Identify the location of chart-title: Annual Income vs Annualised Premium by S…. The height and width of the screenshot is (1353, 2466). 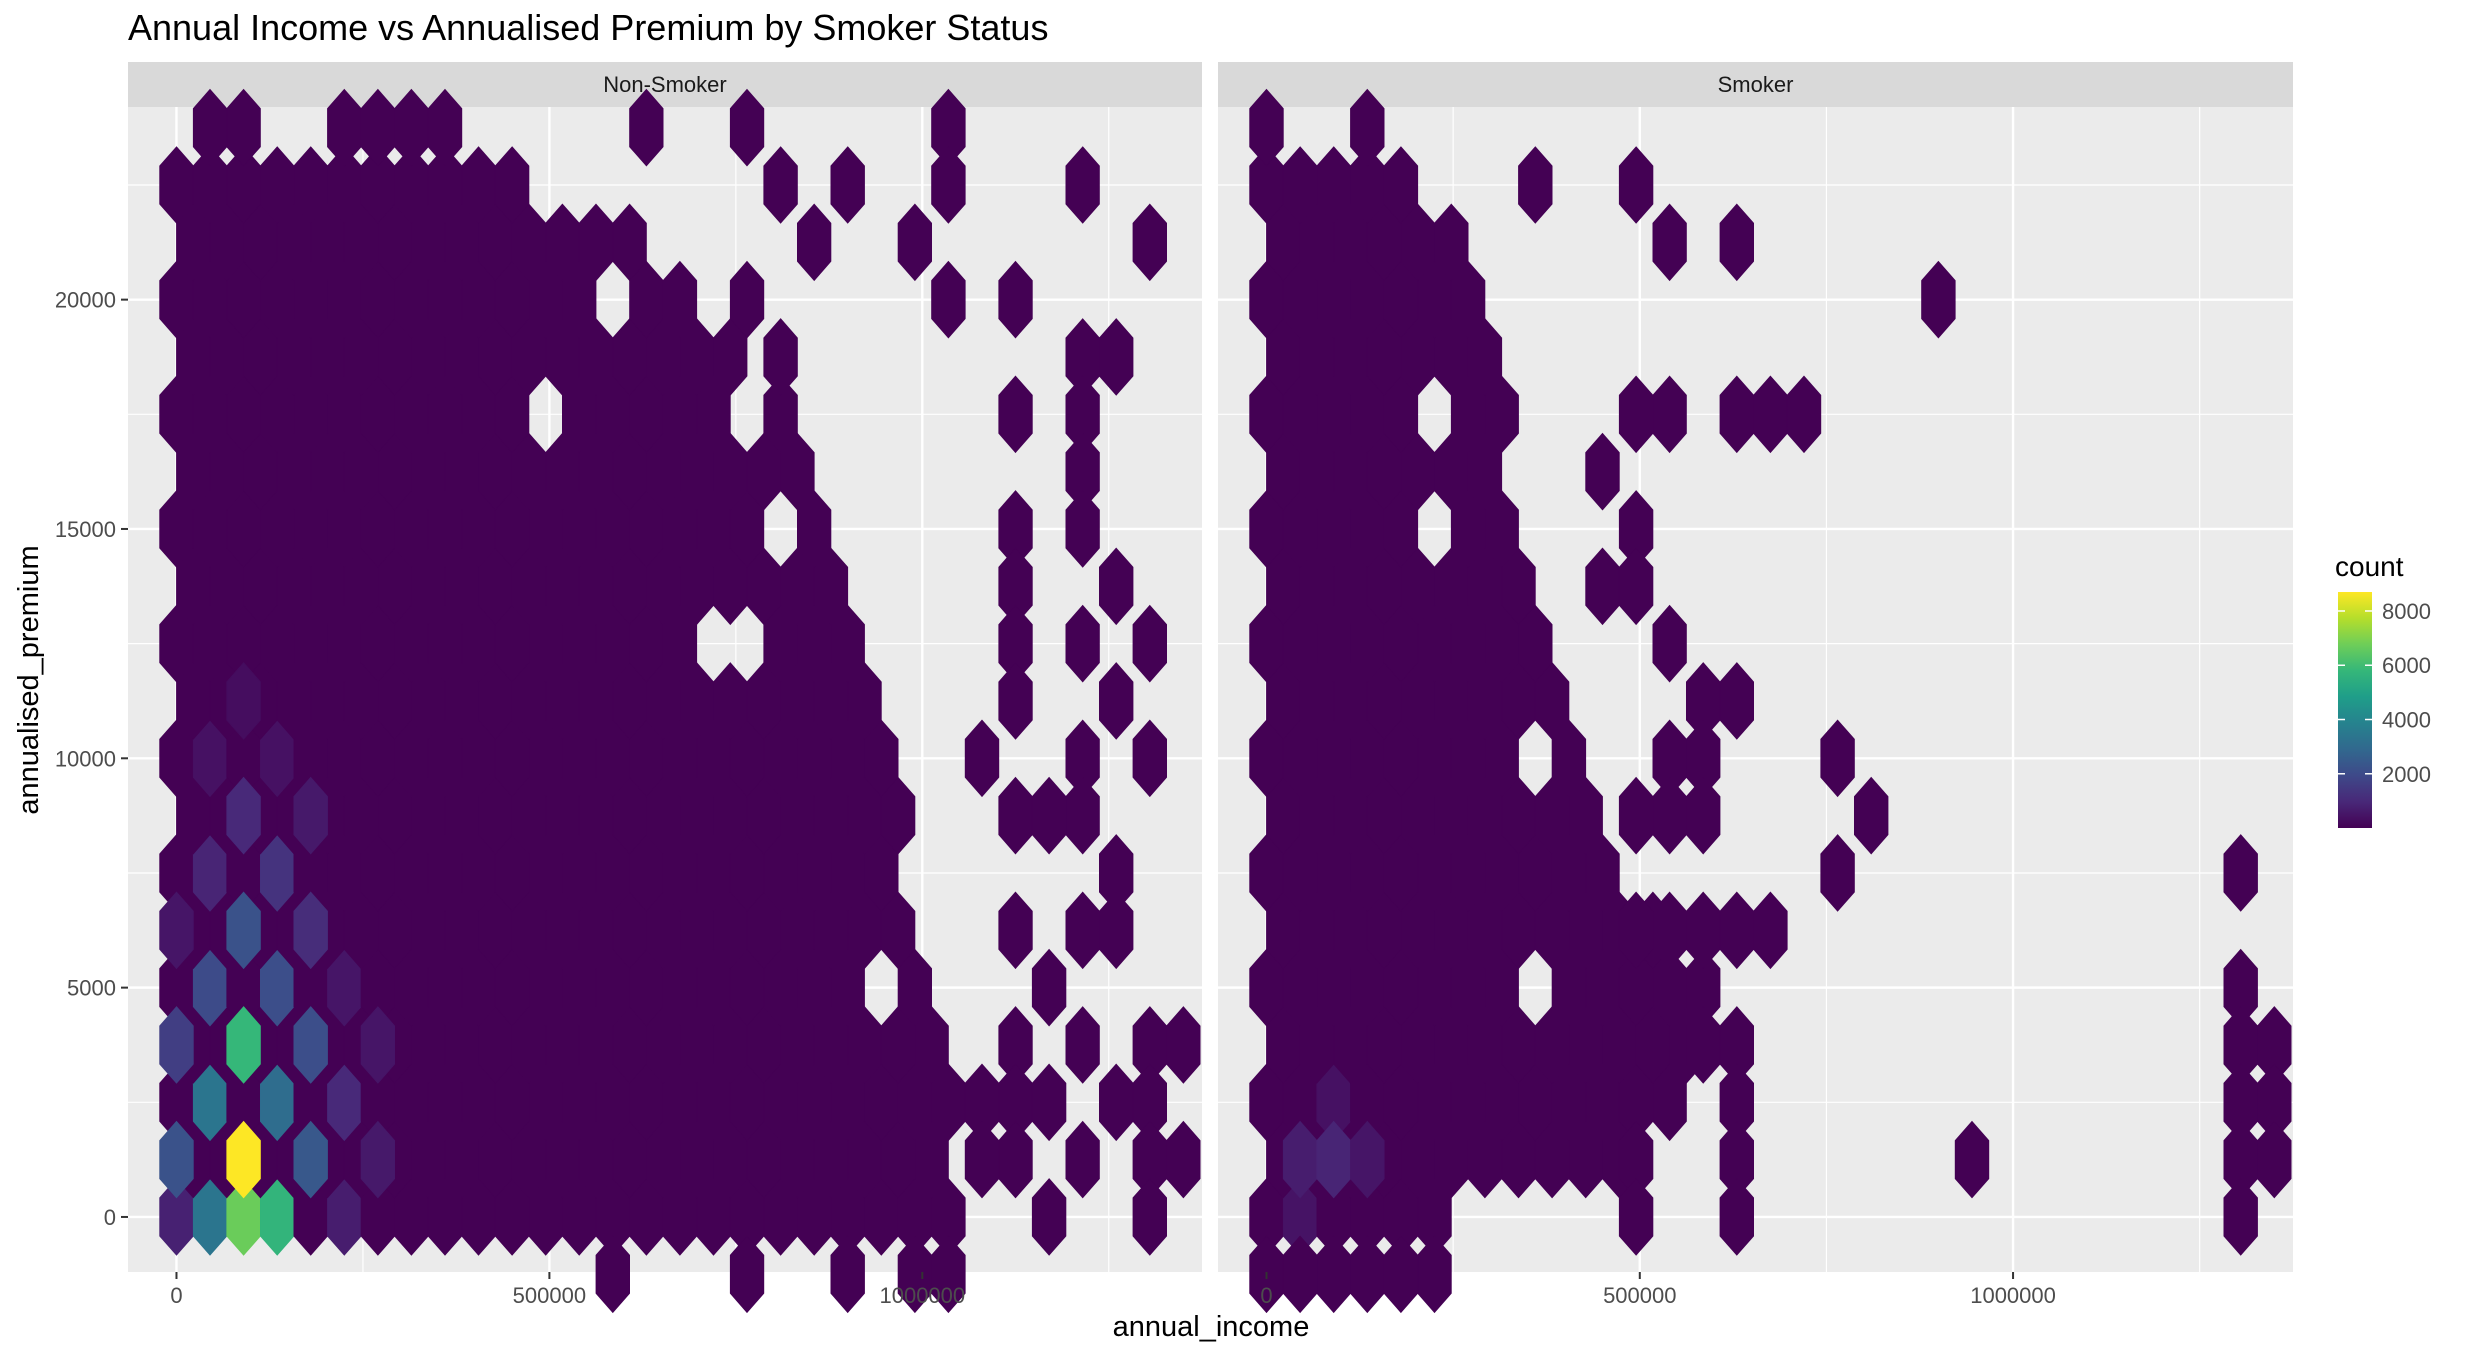
(588, 27).